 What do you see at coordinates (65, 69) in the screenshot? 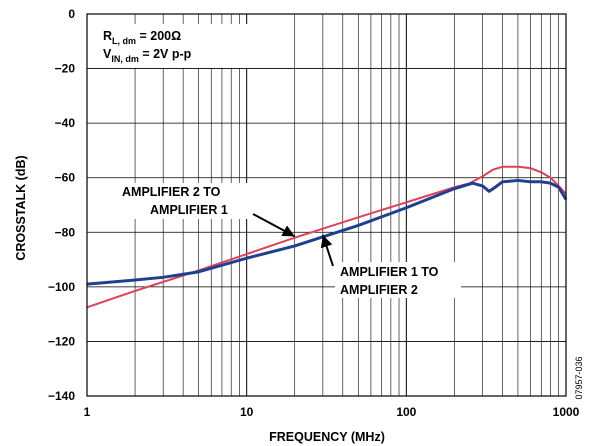
I see `y-tick-label: −20` at bounding box center [65, 69].